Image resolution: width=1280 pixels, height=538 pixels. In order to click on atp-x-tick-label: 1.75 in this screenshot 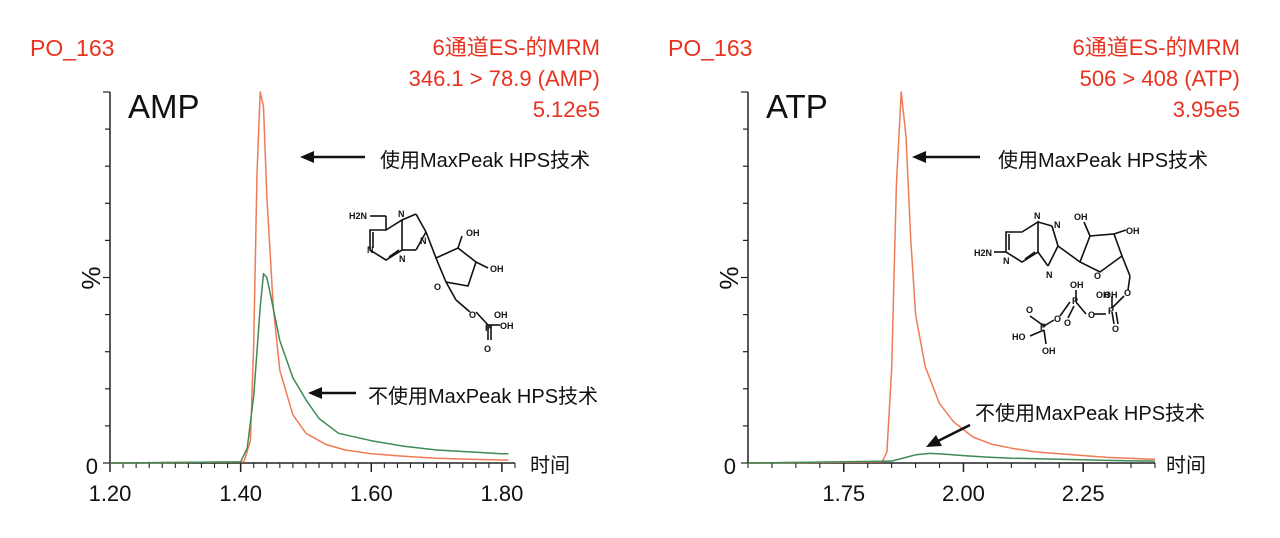, I will do `click(843, 493)`.